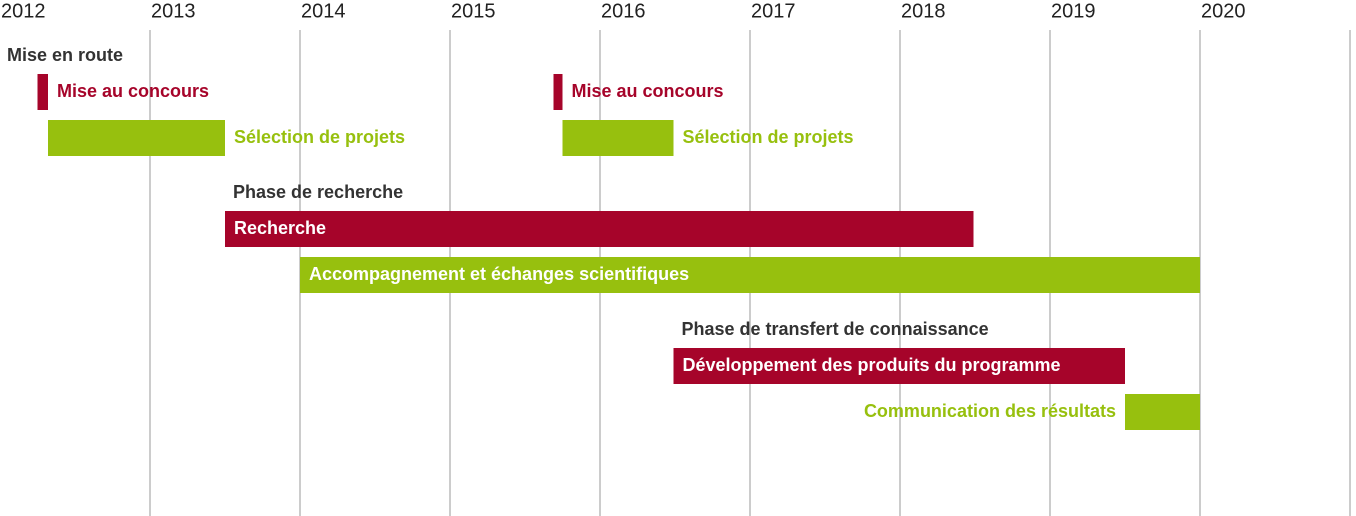 This screenshot has width=1356, height=516. What do you see at coordinates (473, 11) in the screenshot?
I see `x-tick-label: 2015` at bounding box center [473, 11].